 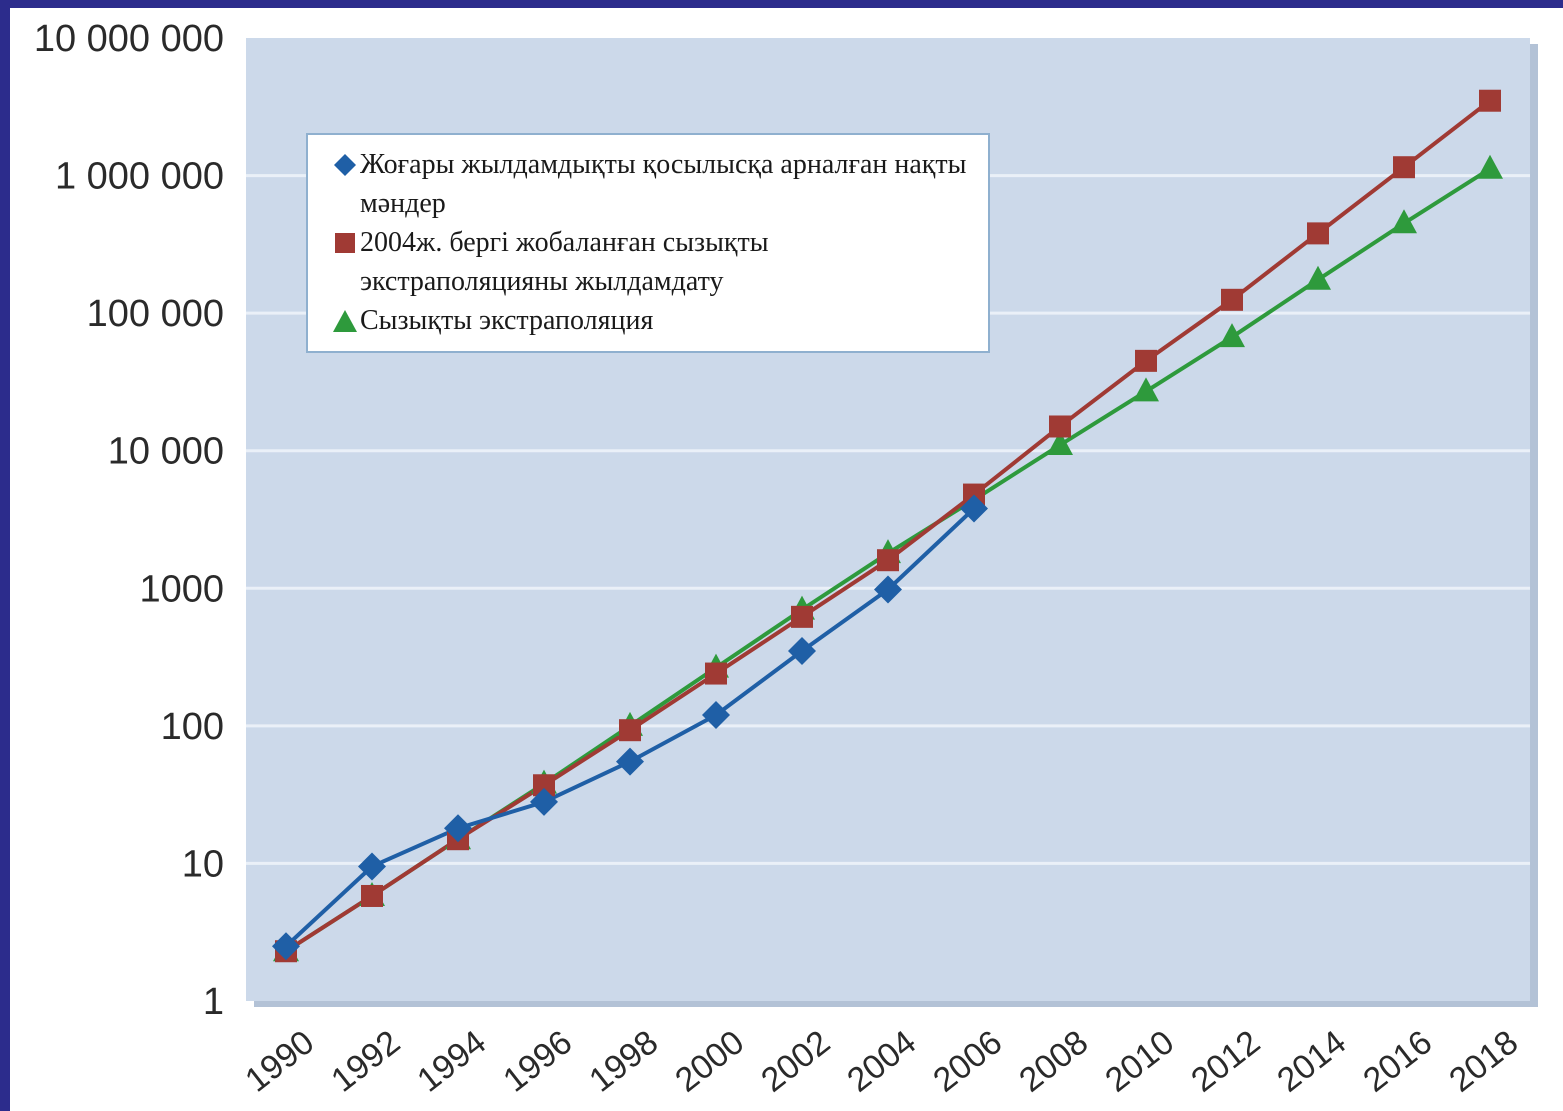 I want to click on square-marker-icon, so click(x=345, y=242).